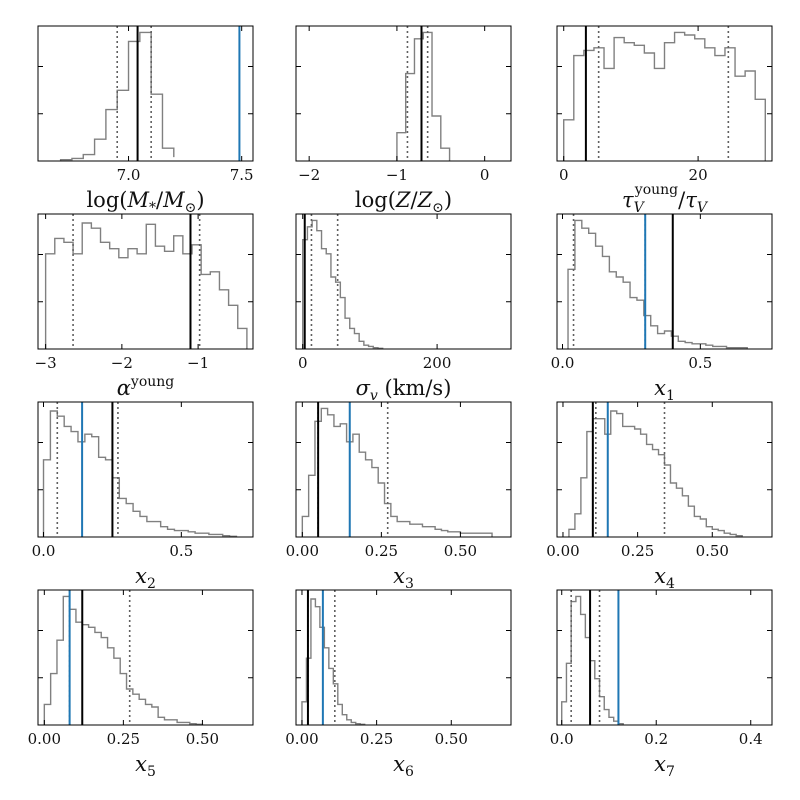 The width and height of the screenshot is (800, 800). I want to click on histogram-panel-4: −3 −2 −1 αyoung, so click(144, 306).